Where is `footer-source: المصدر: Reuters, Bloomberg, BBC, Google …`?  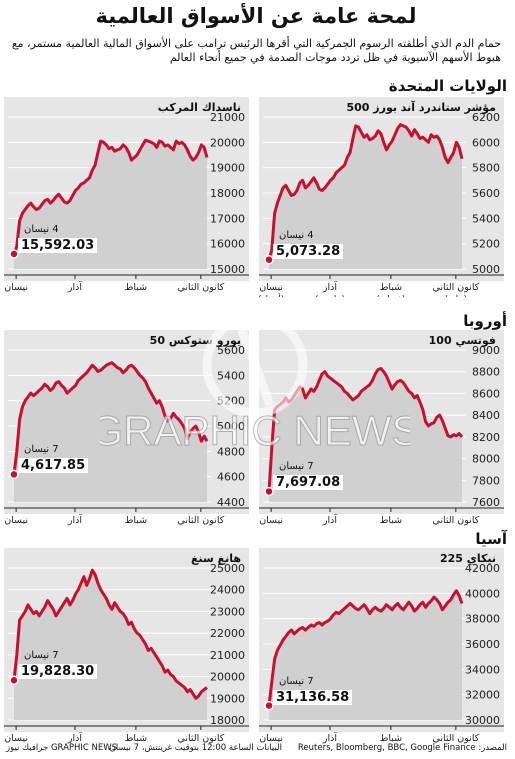
footer-source: المصدر: Reuters, Bloomberg, BBC, Google … is located at coordinates (402, 748).